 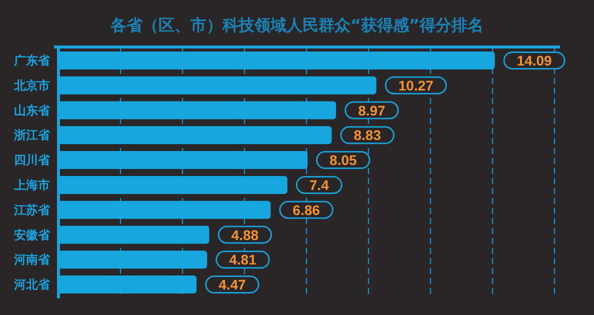 What do you see at coordinates (32, 259) in the screenshot?
I see `y-tick-label: 河南省` at bounding box center [32, 259].